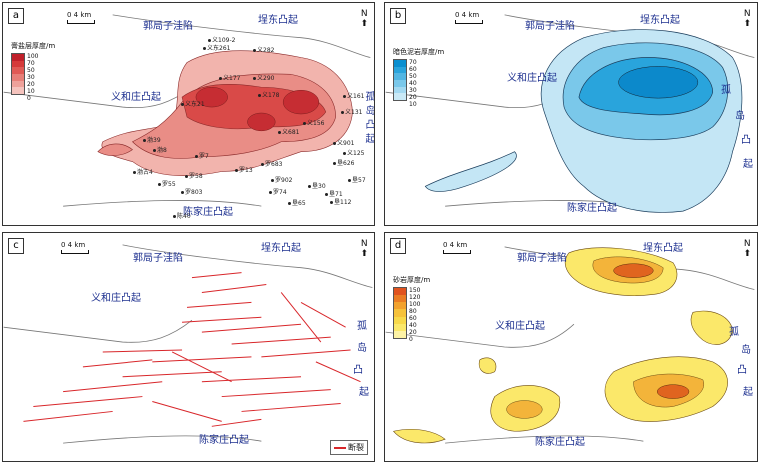 The height and width of the screenshot is (464, 760). What do you see at coordinates (216, 47) in the screenshot?
I see `well-label: 义东261` at bounding box center [216, 47].